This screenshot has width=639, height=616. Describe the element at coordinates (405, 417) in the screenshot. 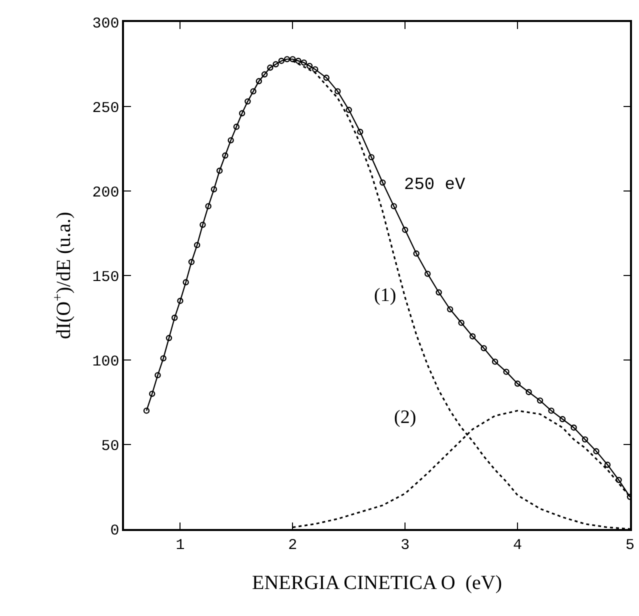

I see `annotation: (2)` at that location.